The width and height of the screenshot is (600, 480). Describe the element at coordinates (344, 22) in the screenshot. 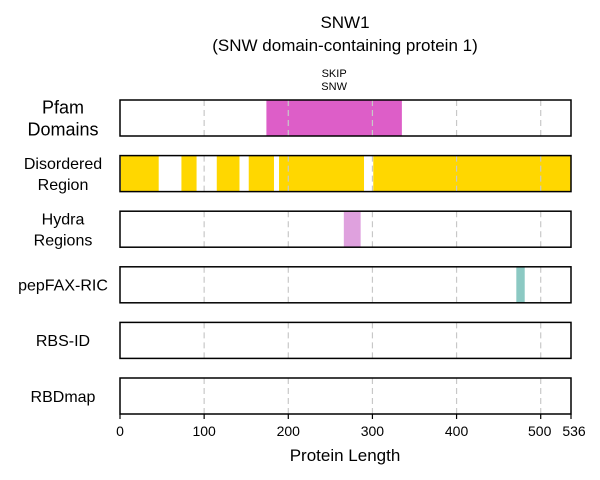

I see `chart-title: SNW1` at that location.